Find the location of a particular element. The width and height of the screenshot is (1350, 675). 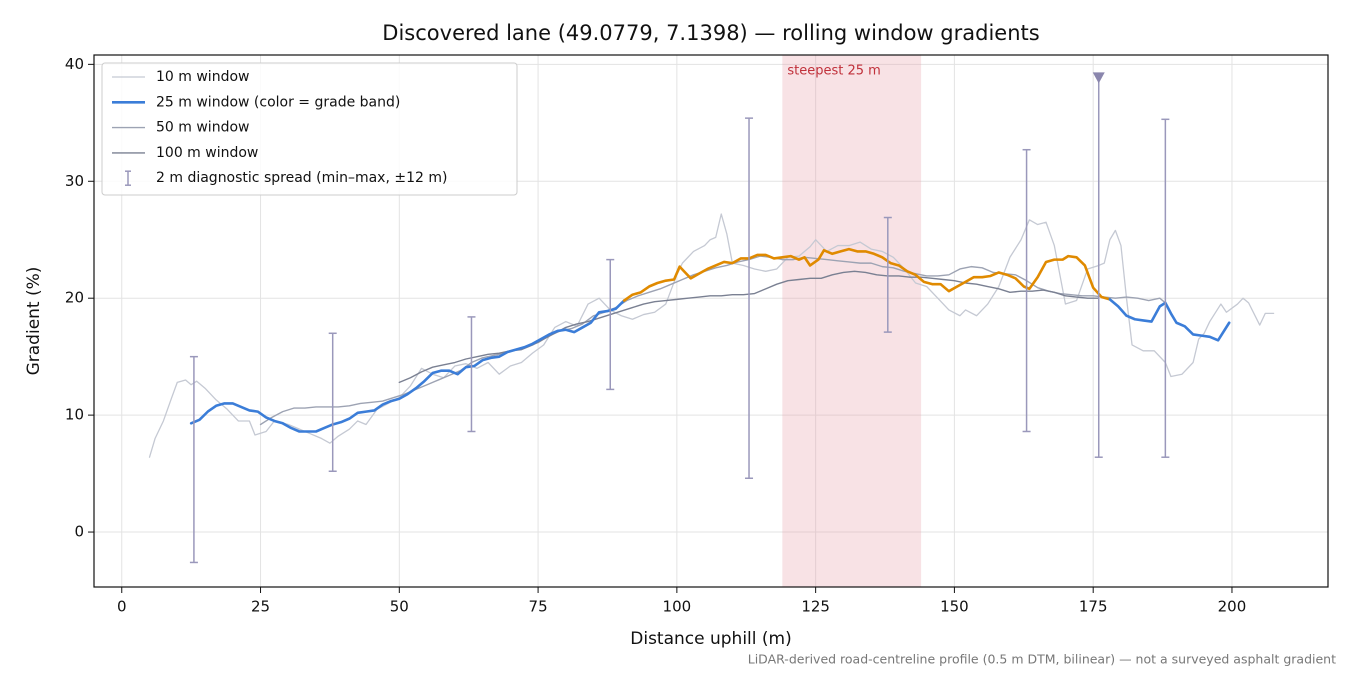

x-tick-label: 0 is located at coordinates (122, 607).